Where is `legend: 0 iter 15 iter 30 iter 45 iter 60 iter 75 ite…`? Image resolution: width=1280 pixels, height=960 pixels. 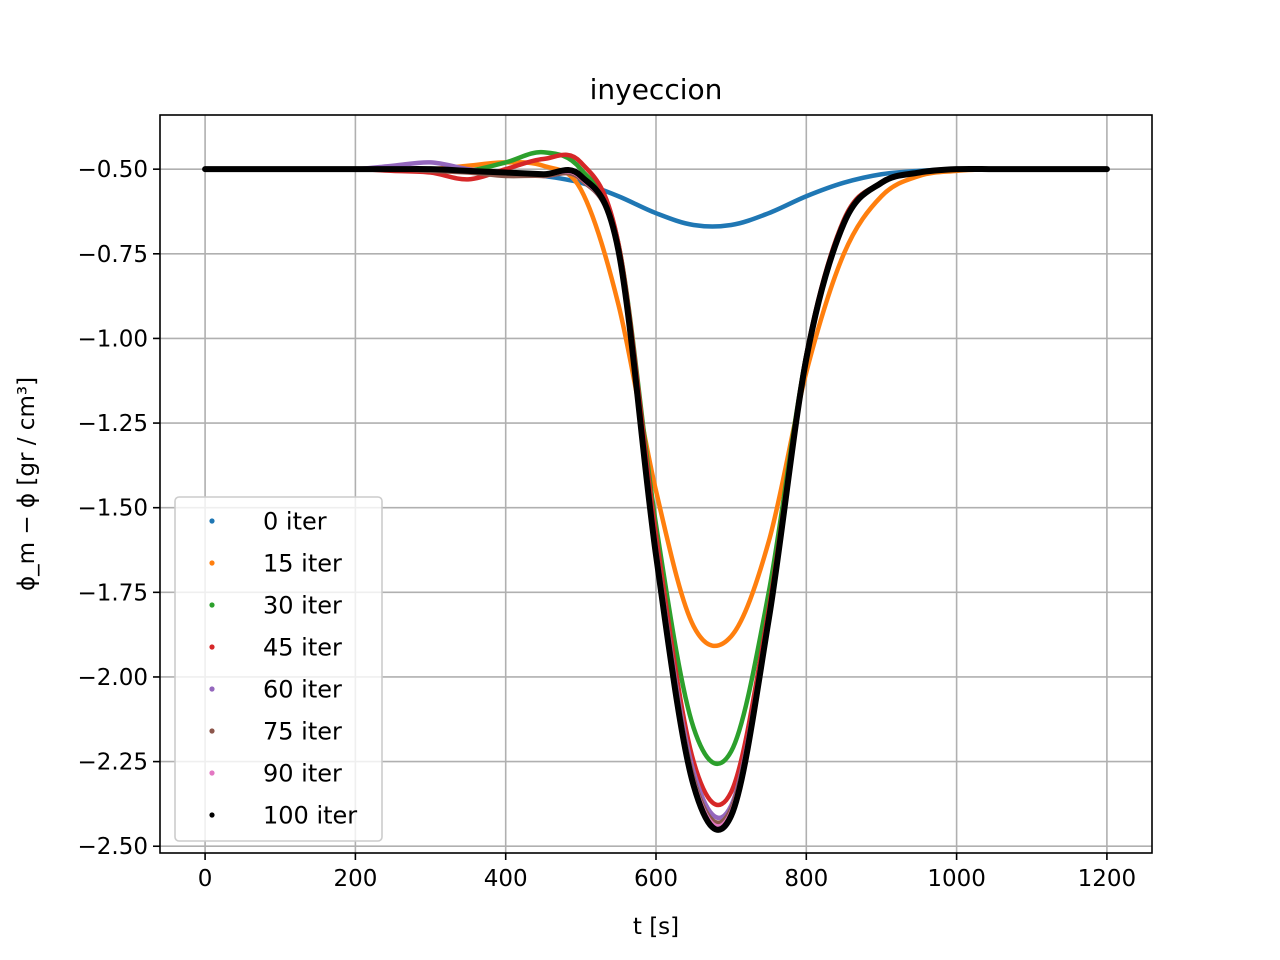 legend: 0 iter 15 iter 30 iter 45 iter 60 iter 75 ite… is located at coordinates (278, 669).